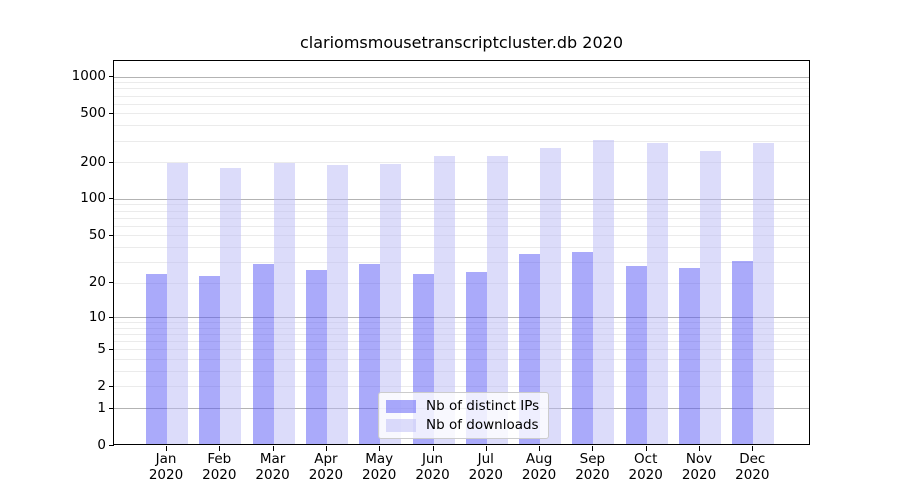 The height and width of the screenshot is (500, 900). I want to click on y-tick-label: 5, so click(101, 348).